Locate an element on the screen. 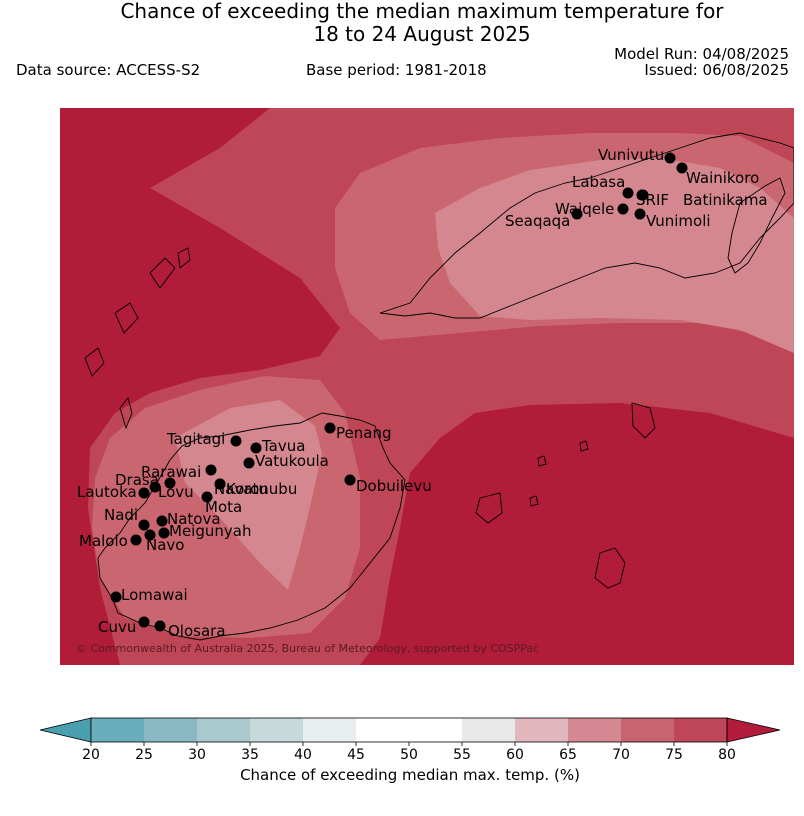 This screenshot has height=816, width=804. station-label: Lovu is located at coordinates (176, 492).